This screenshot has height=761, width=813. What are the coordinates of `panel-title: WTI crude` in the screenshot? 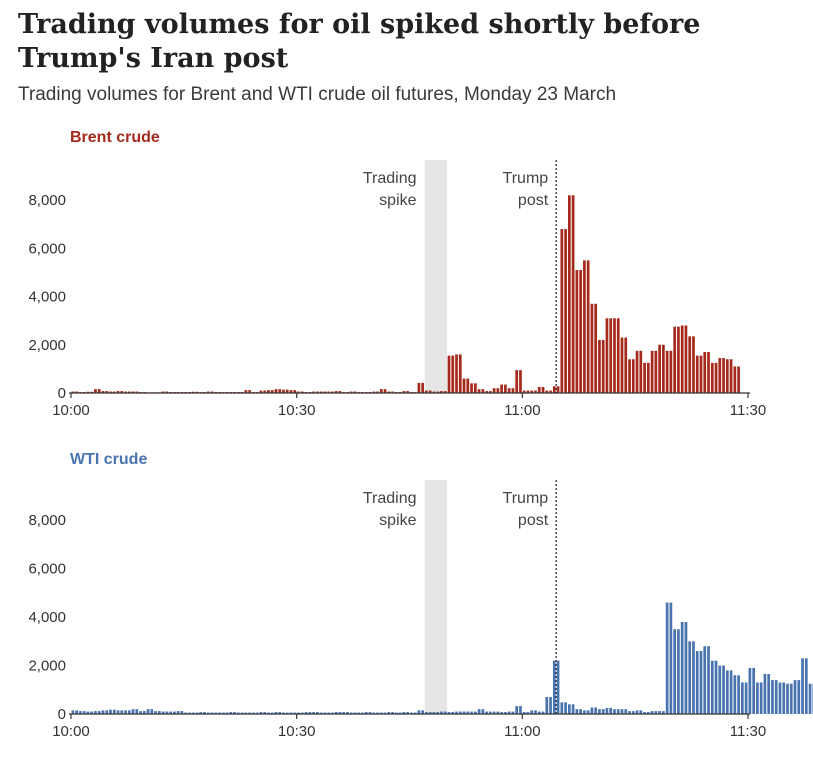 It's located at (108, 459).